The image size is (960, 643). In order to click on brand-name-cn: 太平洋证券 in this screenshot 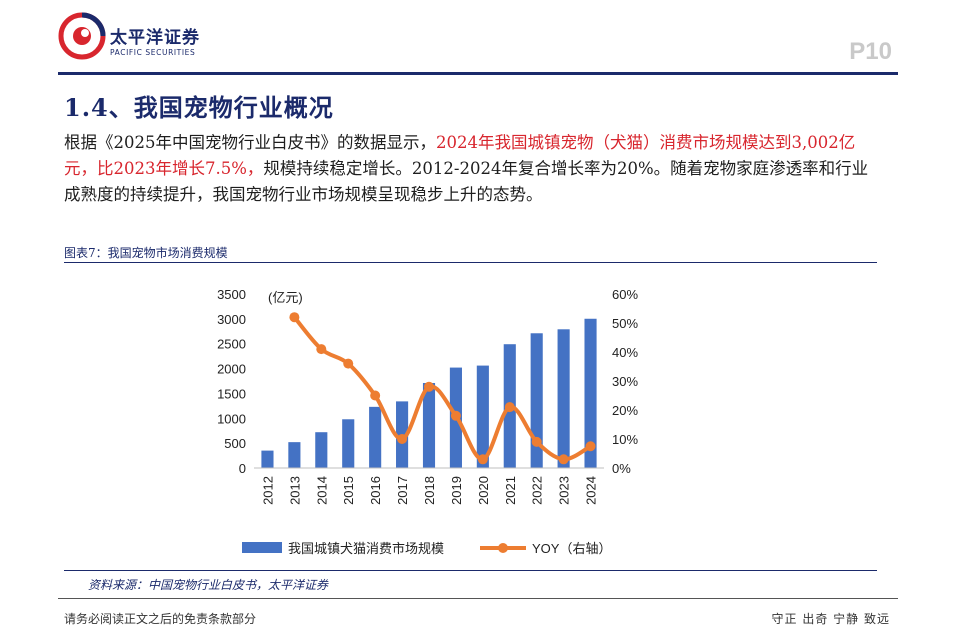, I will do `click(155, 38)`.